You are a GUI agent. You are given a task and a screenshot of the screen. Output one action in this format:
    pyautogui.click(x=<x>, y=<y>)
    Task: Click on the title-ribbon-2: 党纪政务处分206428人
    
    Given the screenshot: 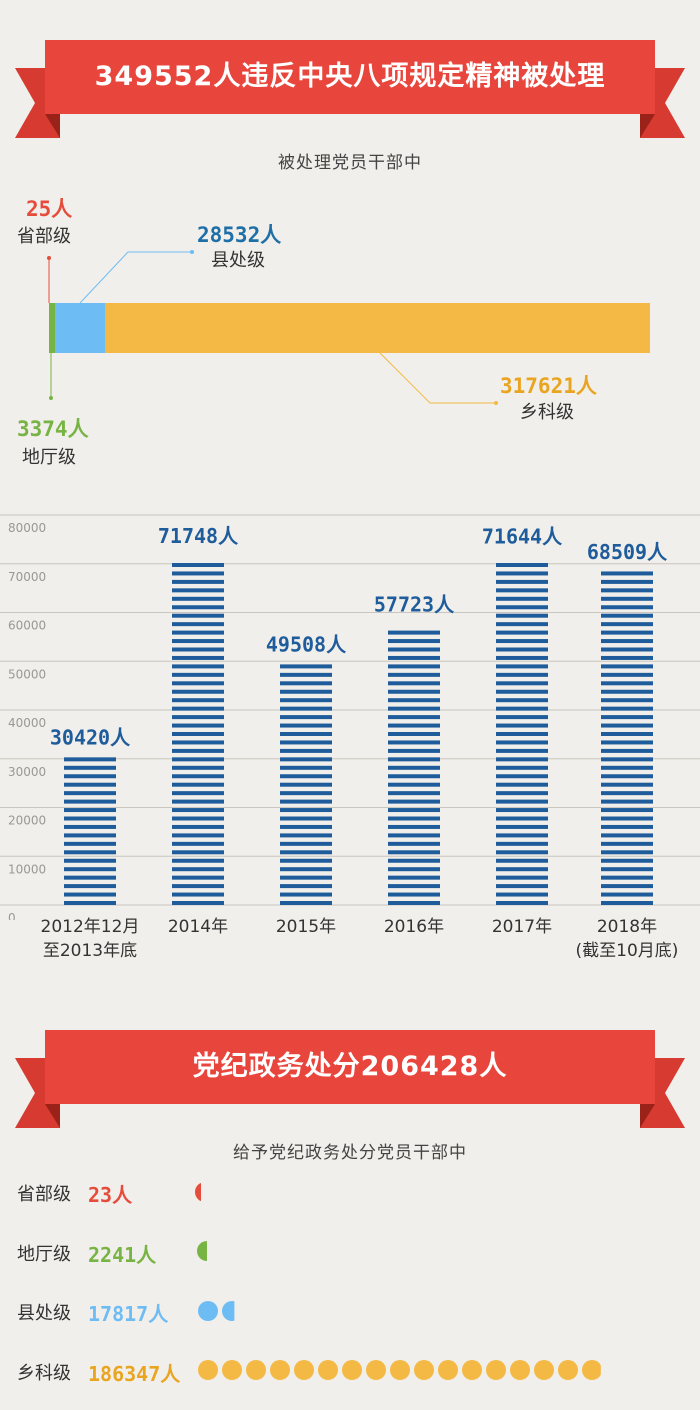 What is the action you would take?
    pyautogui.click(x=350, y=1085)
    